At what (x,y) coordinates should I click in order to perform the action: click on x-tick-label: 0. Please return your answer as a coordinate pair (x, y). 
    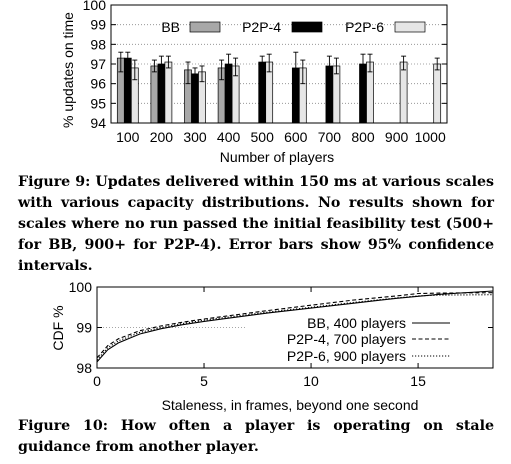
    Looking at the image, I should click on (97, 381).